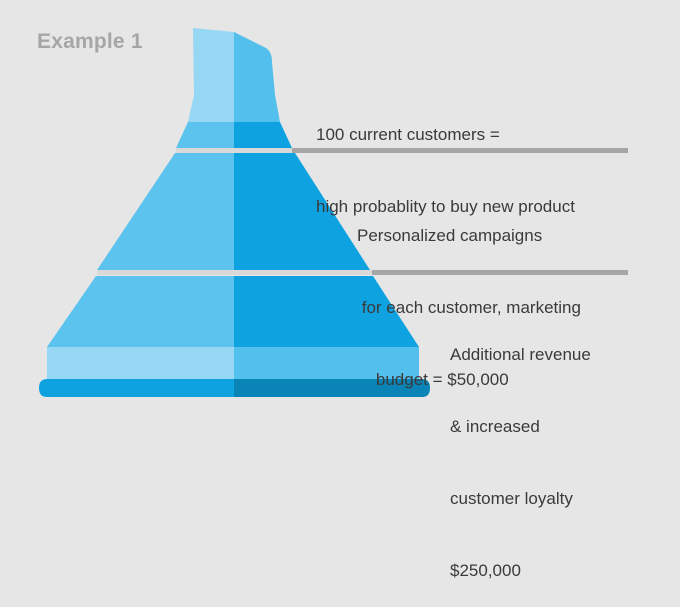  Describe the element at coordinates (326, 311) in the screenshot. I see `funnel-bottom-right` at that location.